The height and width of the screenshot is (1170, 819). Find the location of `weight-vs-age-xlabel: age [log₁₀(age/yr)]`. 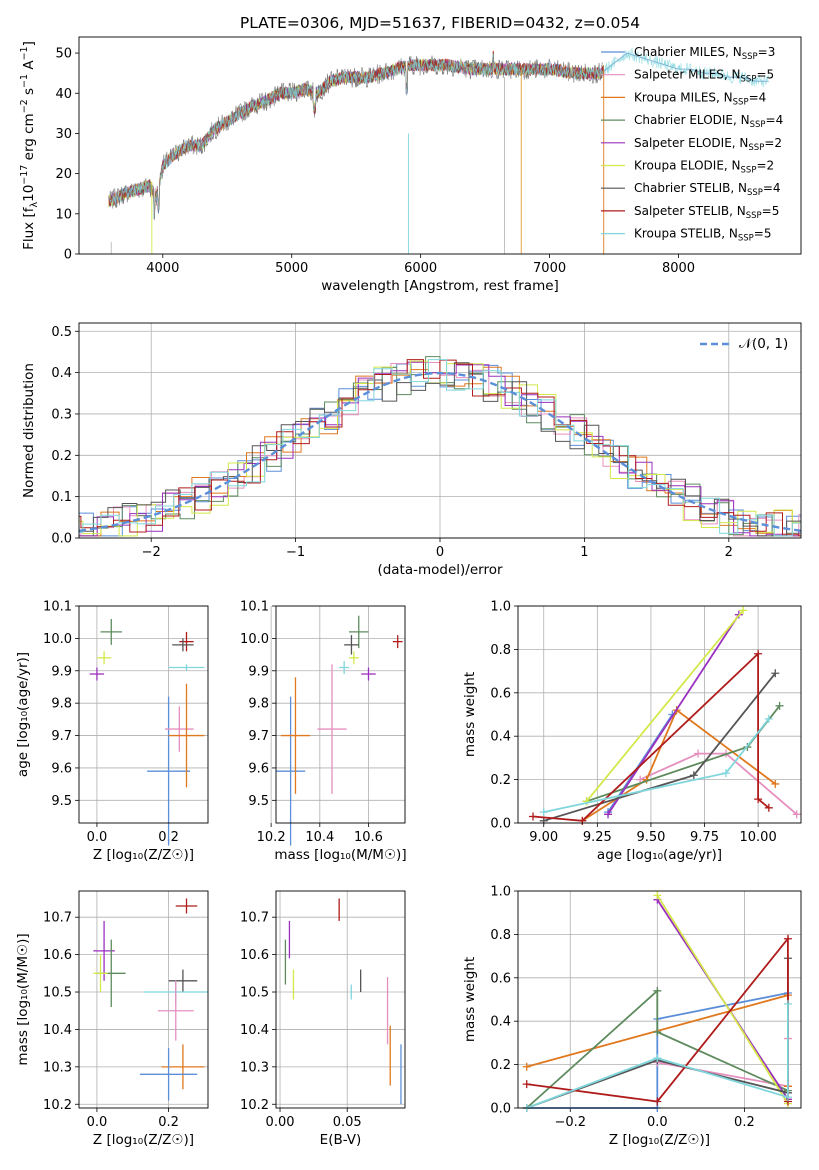

weight-vs-age-xlabel: age [log₁₀(age/yr)] is located at coordinates (659, 855).